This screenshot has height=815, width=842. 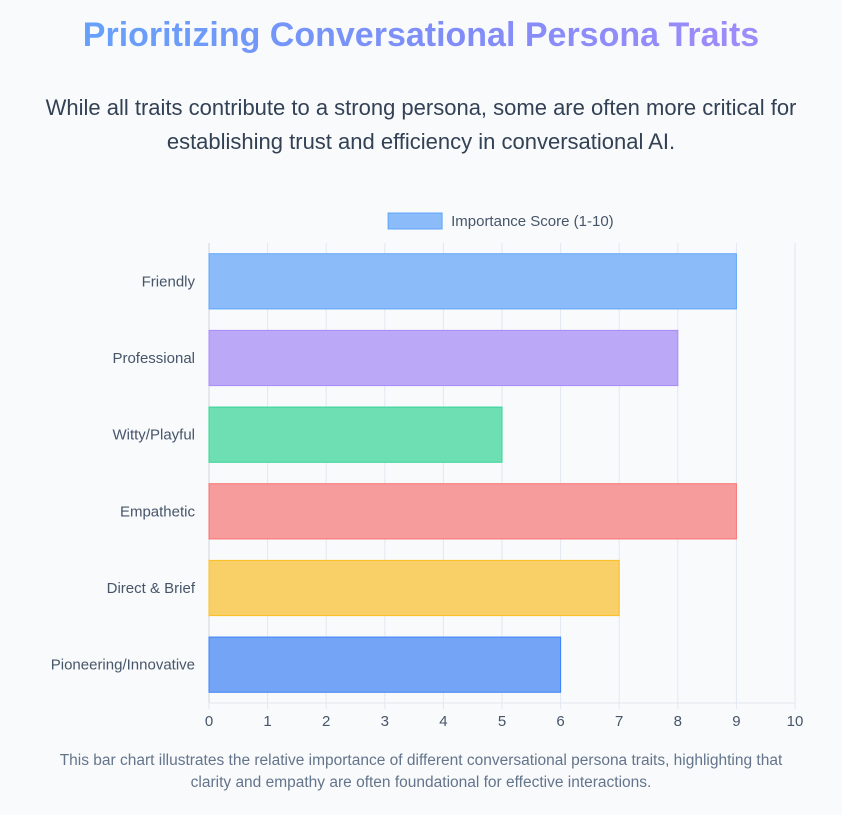 What do you see at coordinates (560, 721) in the screenshot?
I see `x-tick-label: 6` at bounding box center [560, 721].